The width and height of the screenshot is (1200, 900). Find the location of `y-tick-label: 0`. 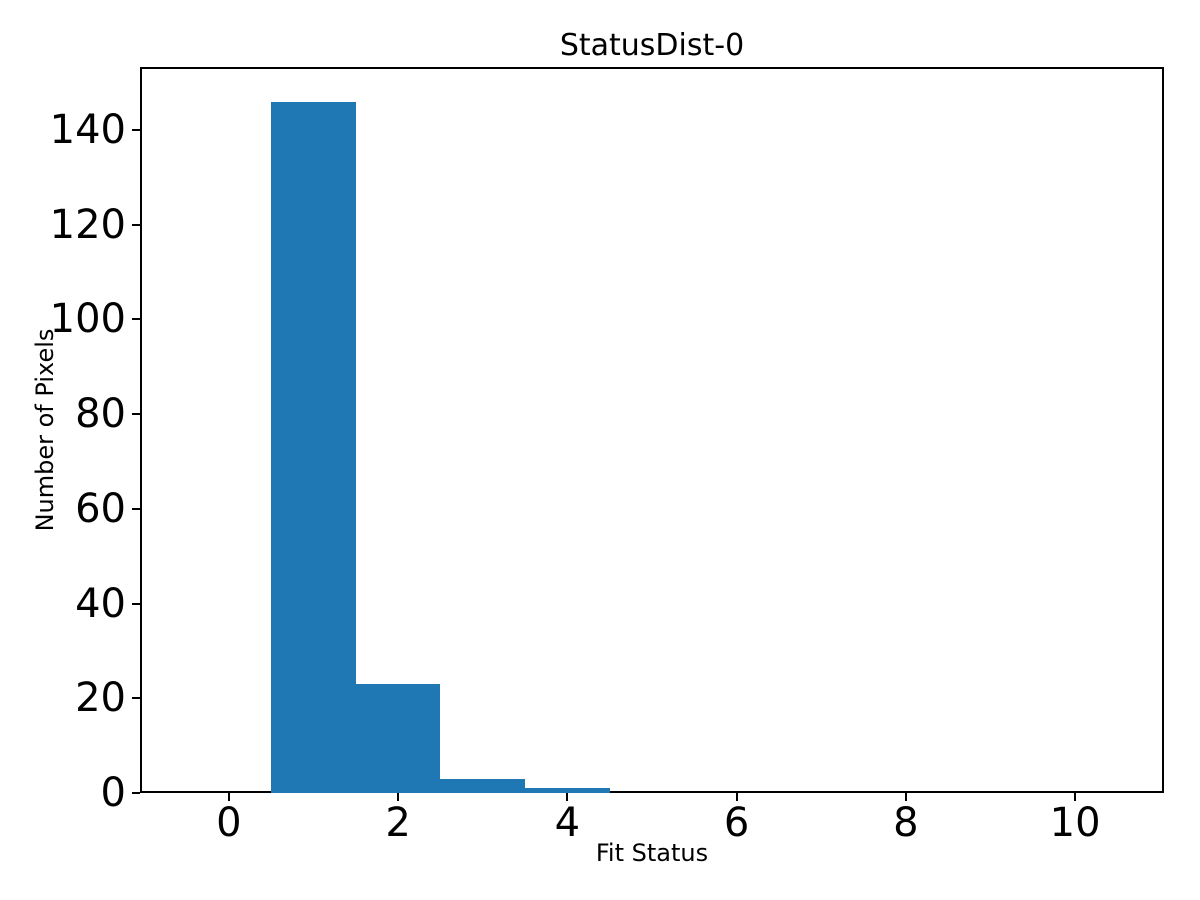

y-tick-label: 0 is located at coordinates (113, 793).